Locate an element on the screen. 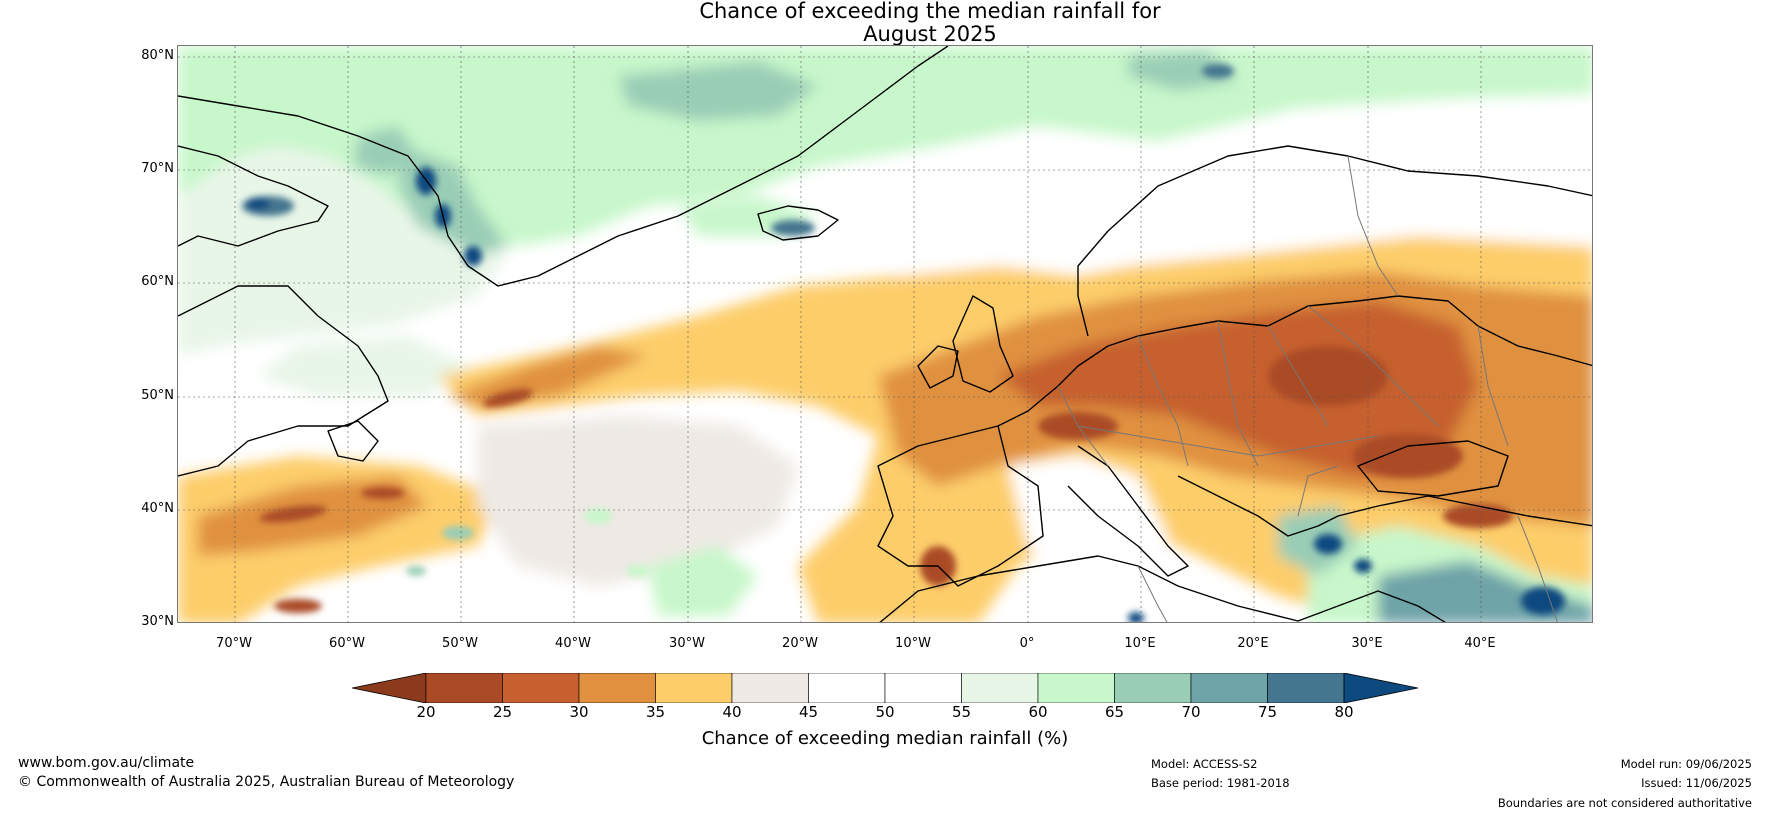  coastline-north-africa is located at coordinates (1163, 588).